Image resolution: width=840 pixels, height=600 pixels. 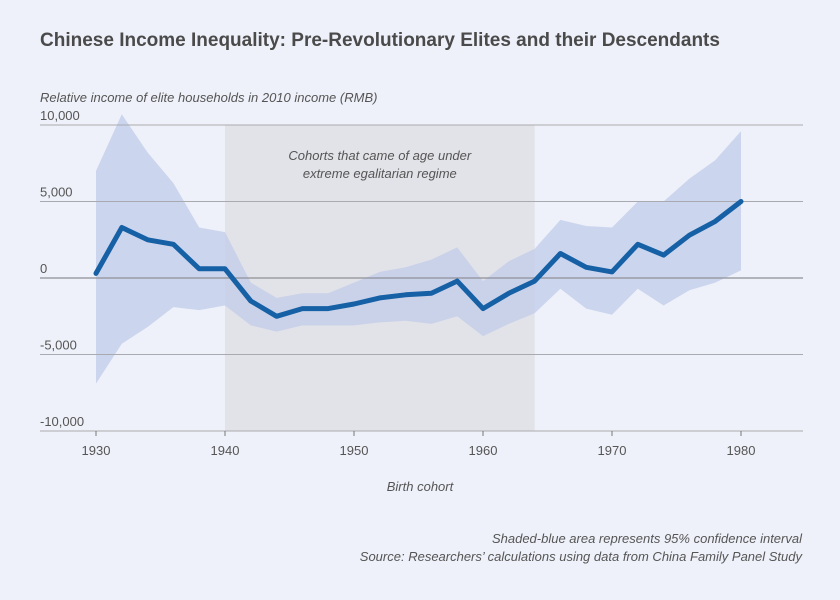 I want to click on y-tick-label: 0, so click(x=43, y=268).